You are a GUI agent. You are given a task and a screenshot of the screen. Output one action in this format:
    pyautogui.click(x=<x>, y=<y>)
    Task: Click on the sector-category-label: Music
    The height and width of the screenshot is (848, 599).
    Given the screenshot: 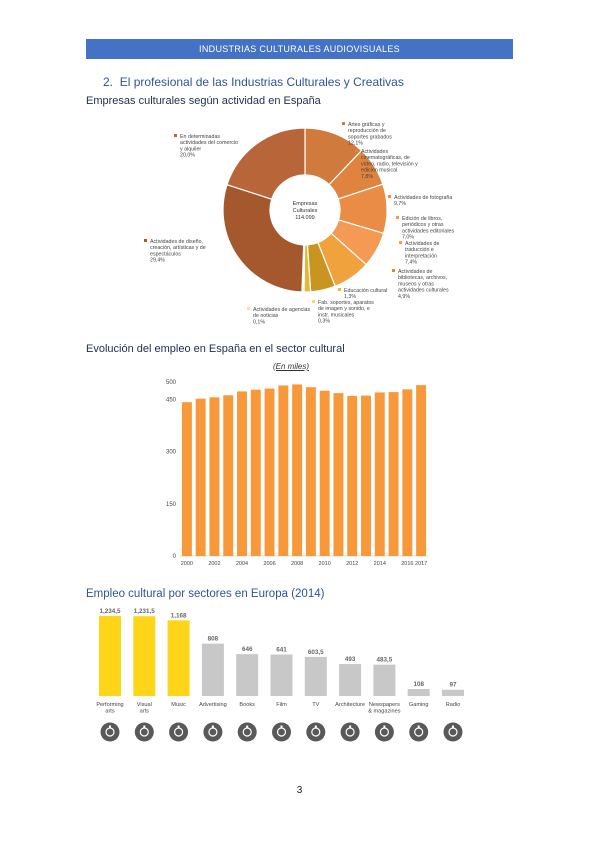 What is the action you would take?
    pyautogui.click(x=178, y=705)
    